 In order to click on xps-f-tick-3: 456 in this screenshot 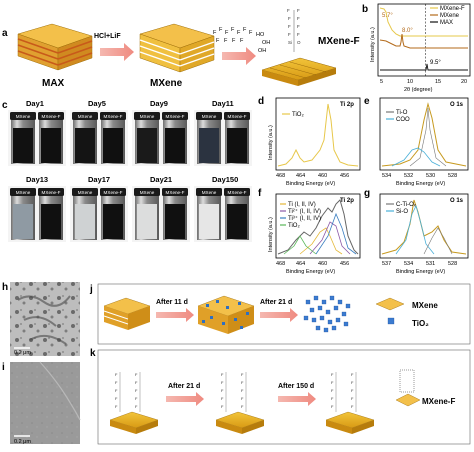, I will do `click(344, 264)`.